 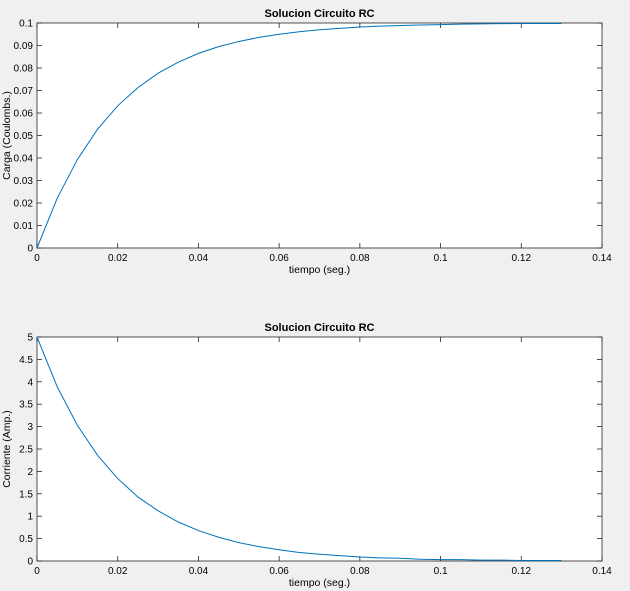 I want to click on y-tick-label: 5, so click(x=30, y=338).